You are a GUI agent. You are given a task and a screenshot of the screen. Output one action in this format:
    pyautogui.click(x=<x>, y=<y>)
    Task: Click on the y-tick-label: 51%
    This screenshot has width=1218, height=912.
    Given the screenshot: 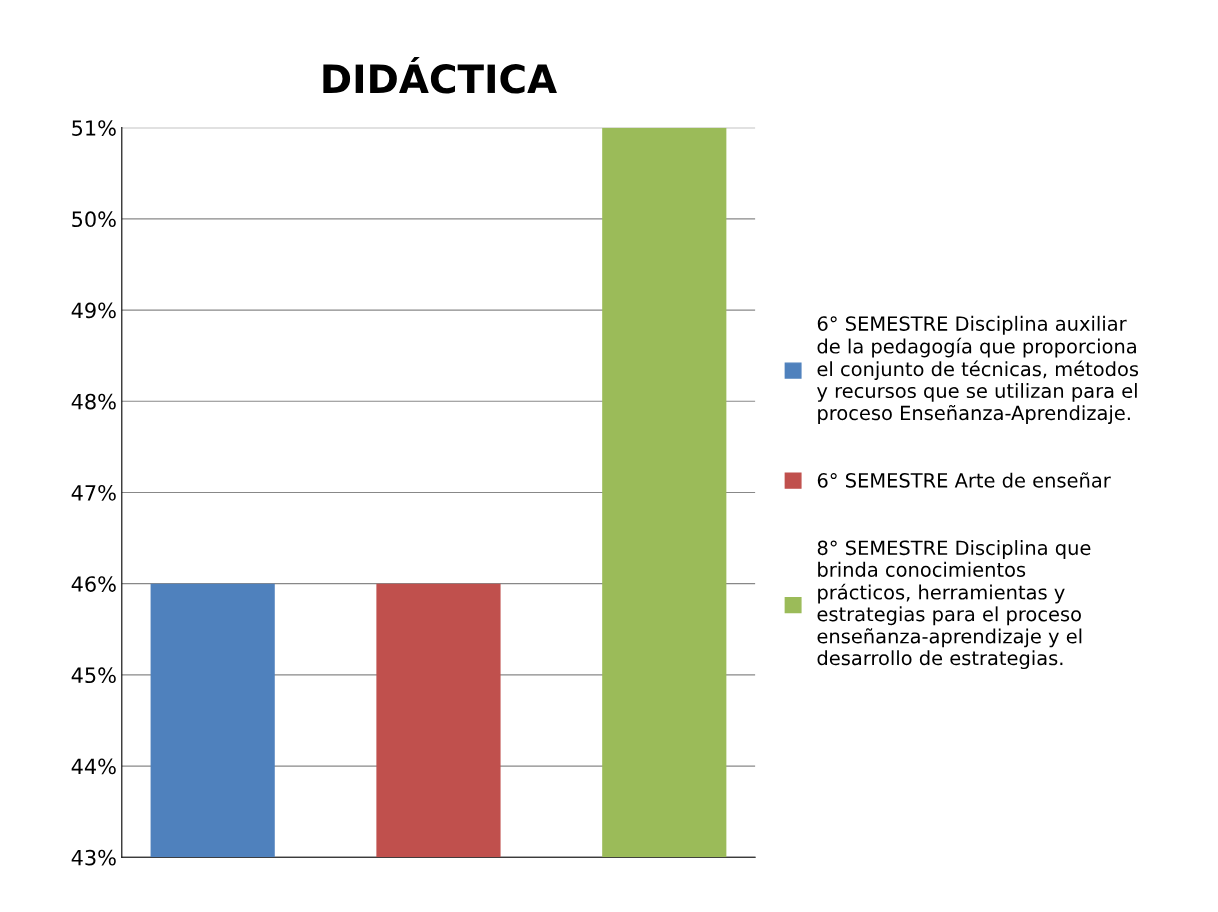 What is the action you would take?
    pyautogui.click(x=94, y=128)
    